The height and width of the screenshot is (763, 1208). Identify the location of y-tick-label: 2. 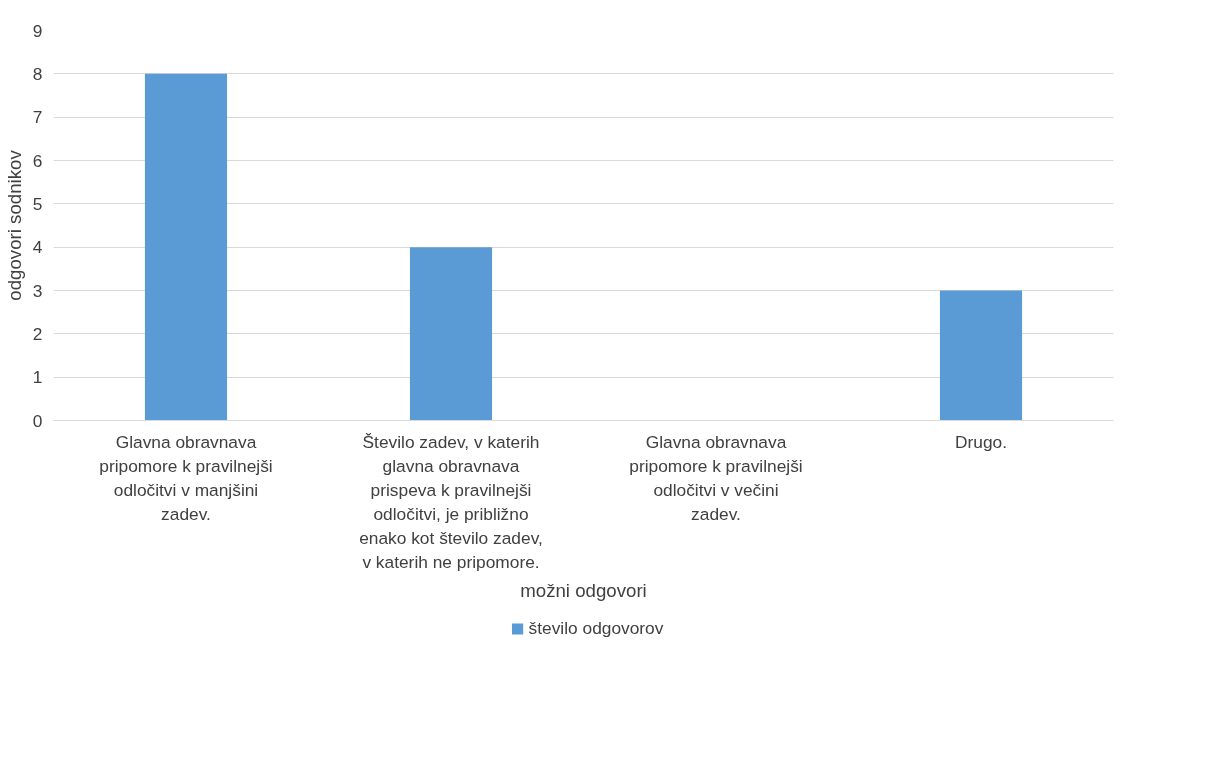
(37, 333).